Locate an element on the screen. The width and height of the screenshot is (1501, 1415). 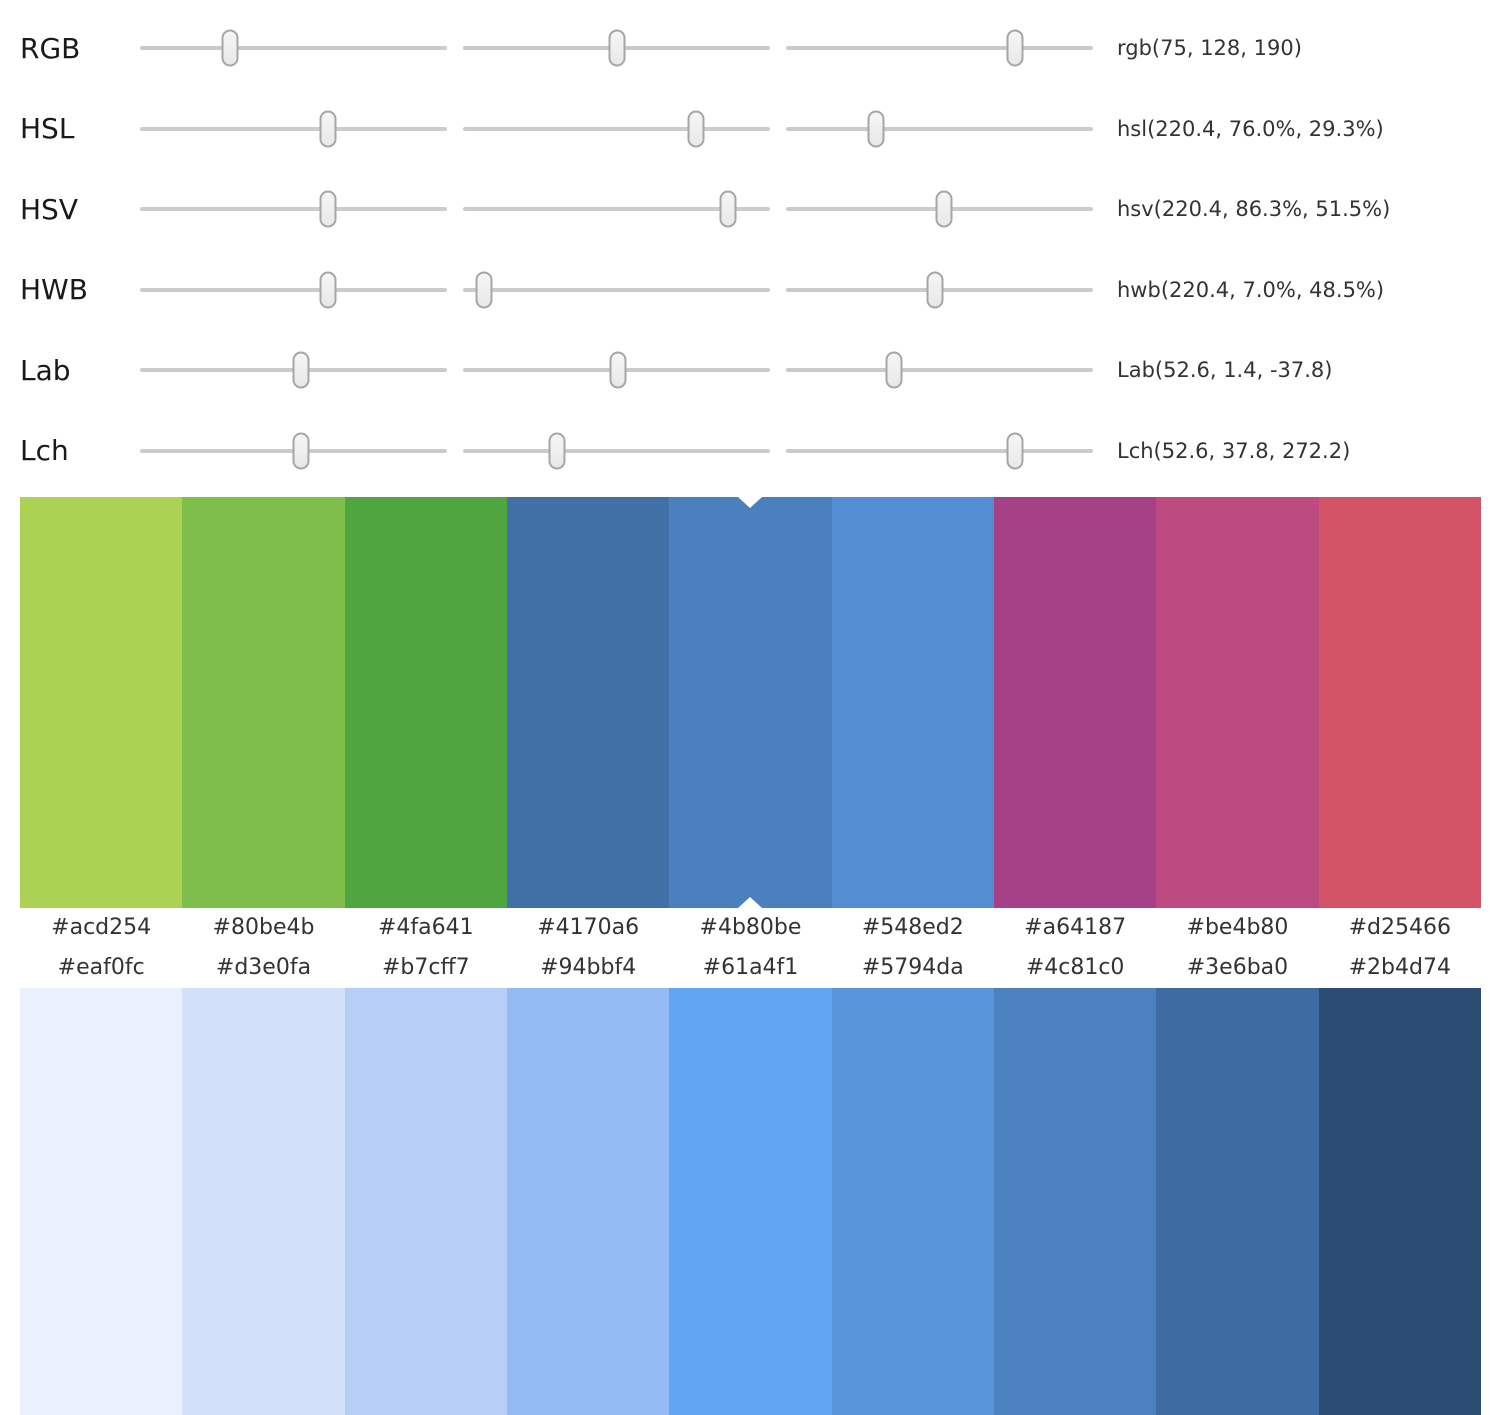
color-model-row-hsv: HSV hsv(220.4, 86.3%, 51.5%) is located at coordinates (755, 209).